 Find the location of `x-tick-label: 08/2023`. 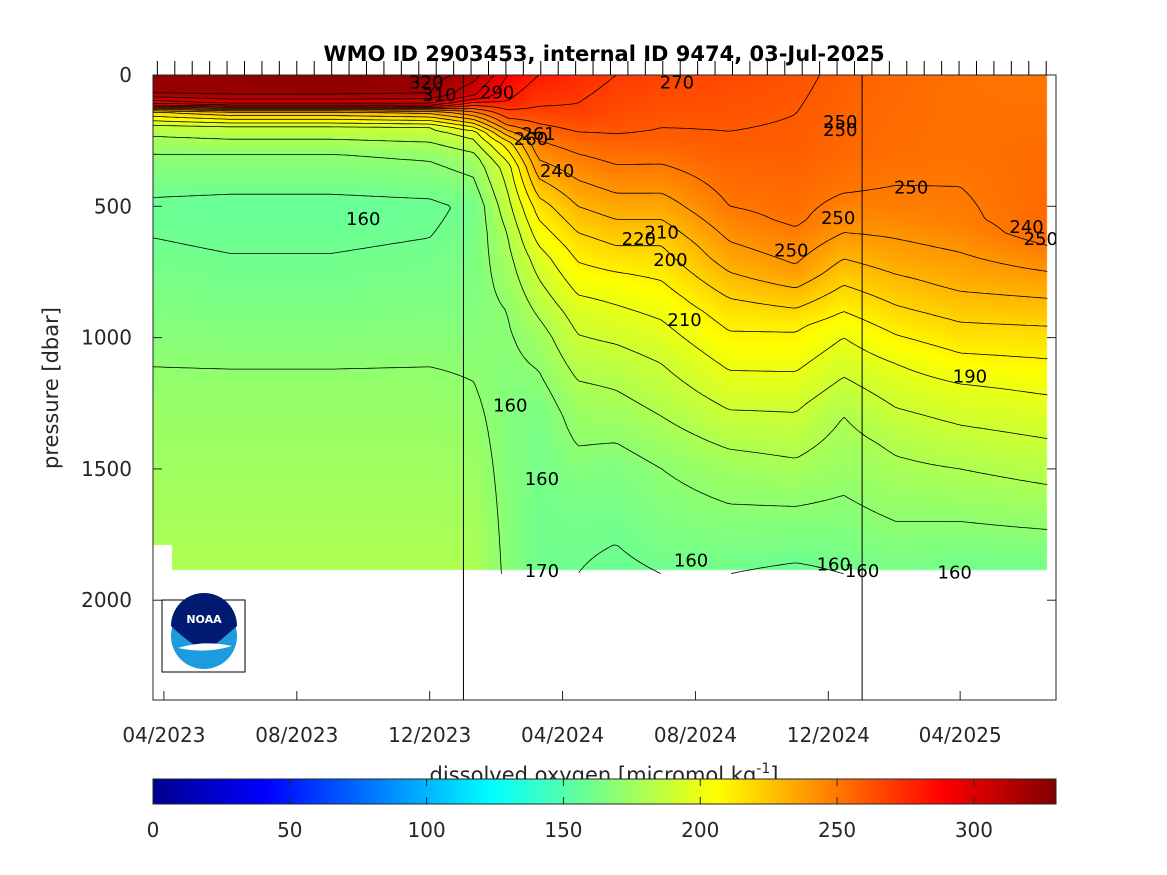

x-tick-label: 08/2023 is located at coordinates (296, 735).